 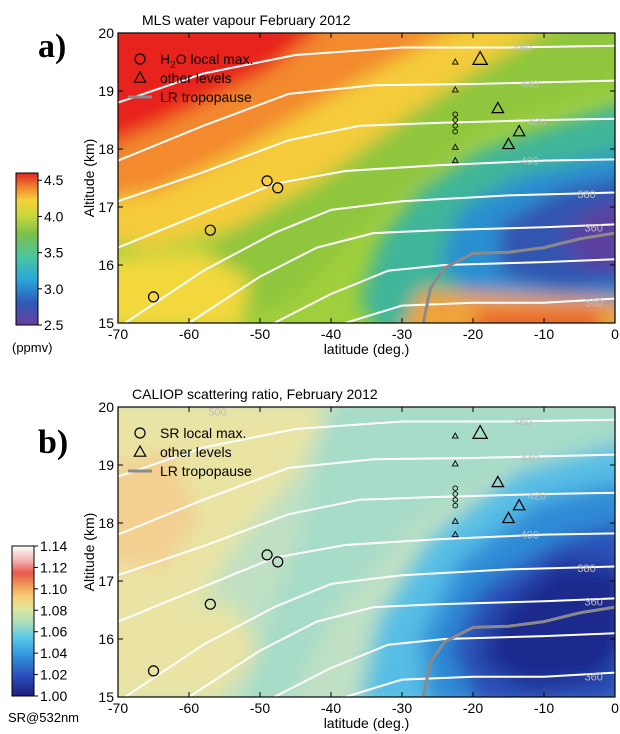 I want to click on panel-b-letter: b), so click(x=53, y=442).